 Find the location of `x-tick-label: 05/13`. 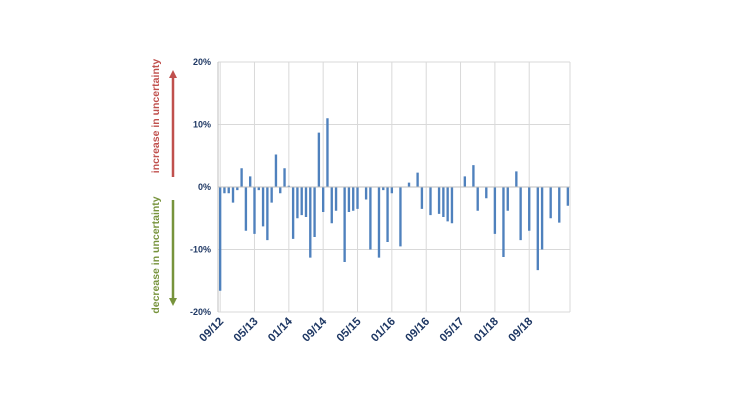

x-tick-label: 05/13 is located at coordinates (246, 330).